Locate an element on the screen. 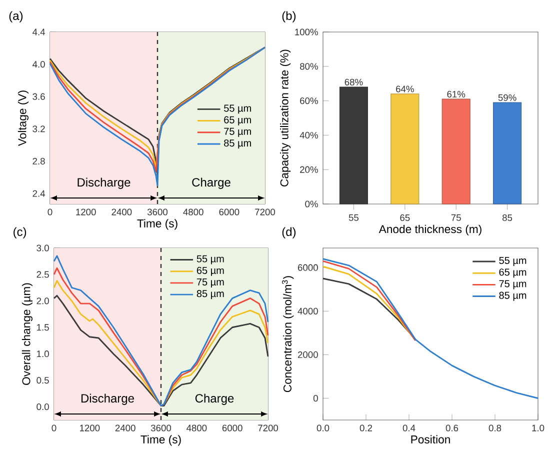 The width and height of the screenshot is (549, 454). x-tick-label: 0.4 is located at coordinates (409, 428).